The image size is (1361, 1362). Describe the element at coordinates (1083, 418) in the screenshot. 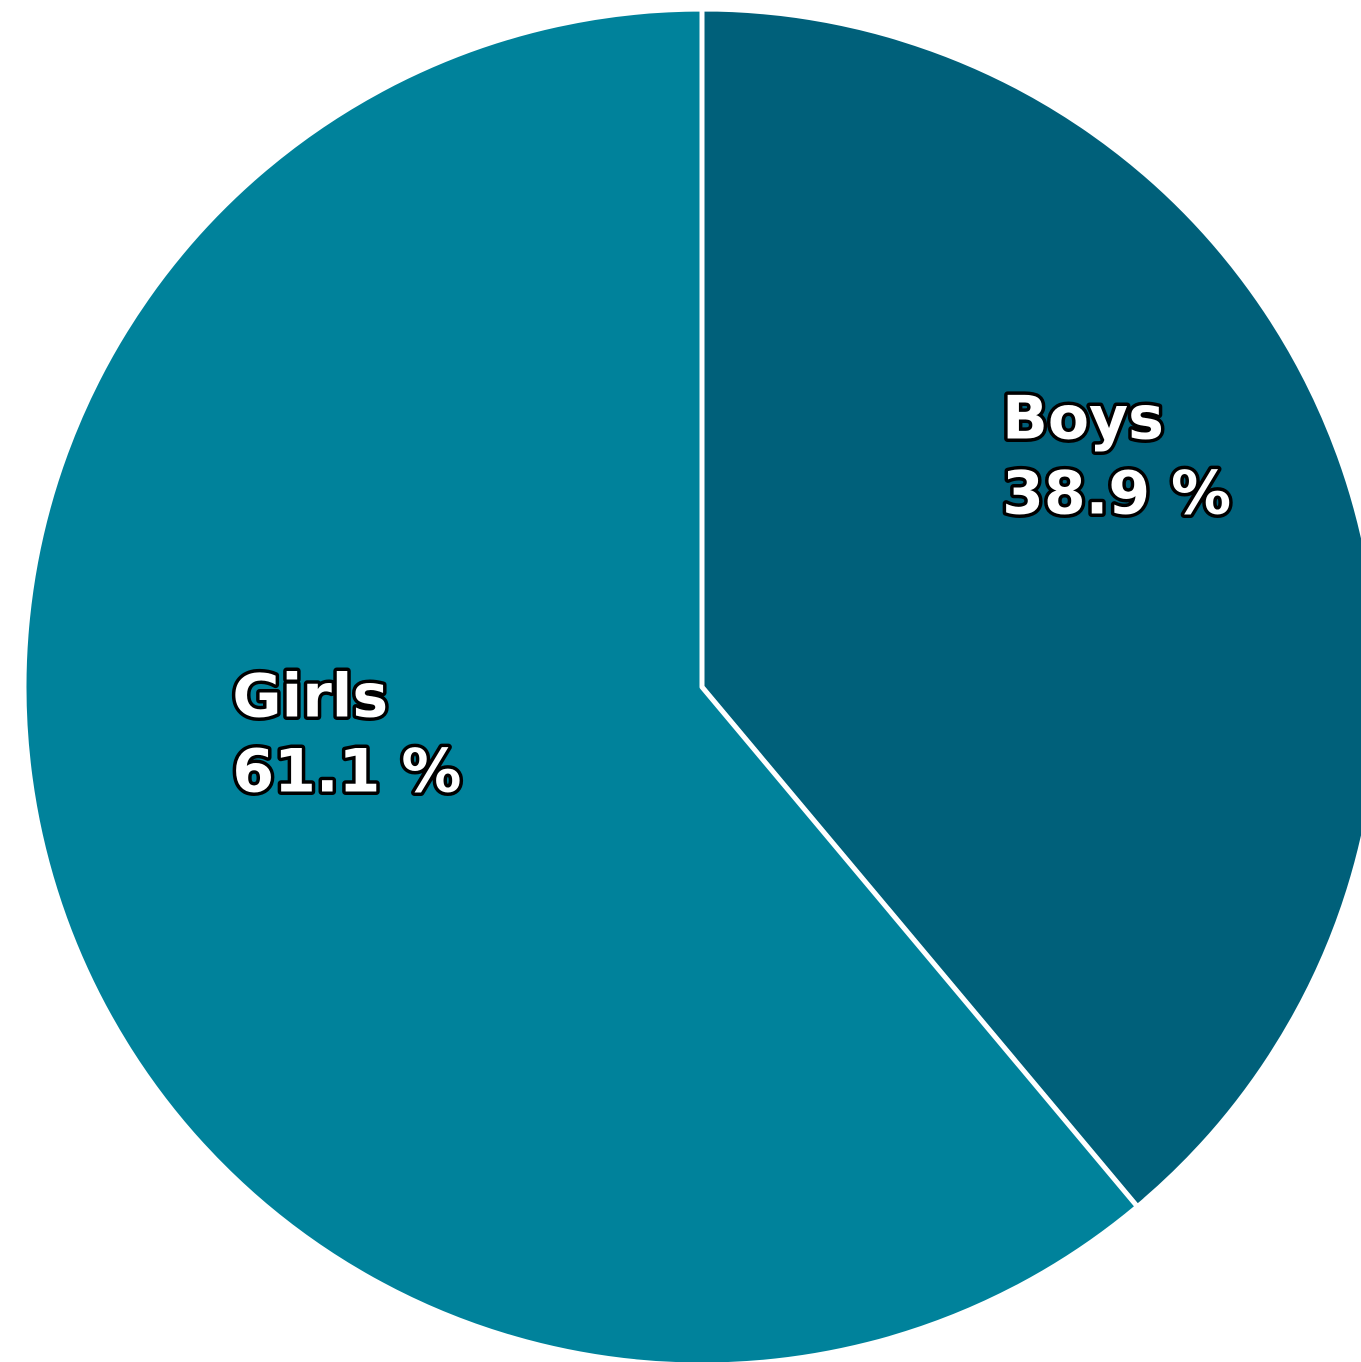

I see `slice-name-boys: Boys` at that location.